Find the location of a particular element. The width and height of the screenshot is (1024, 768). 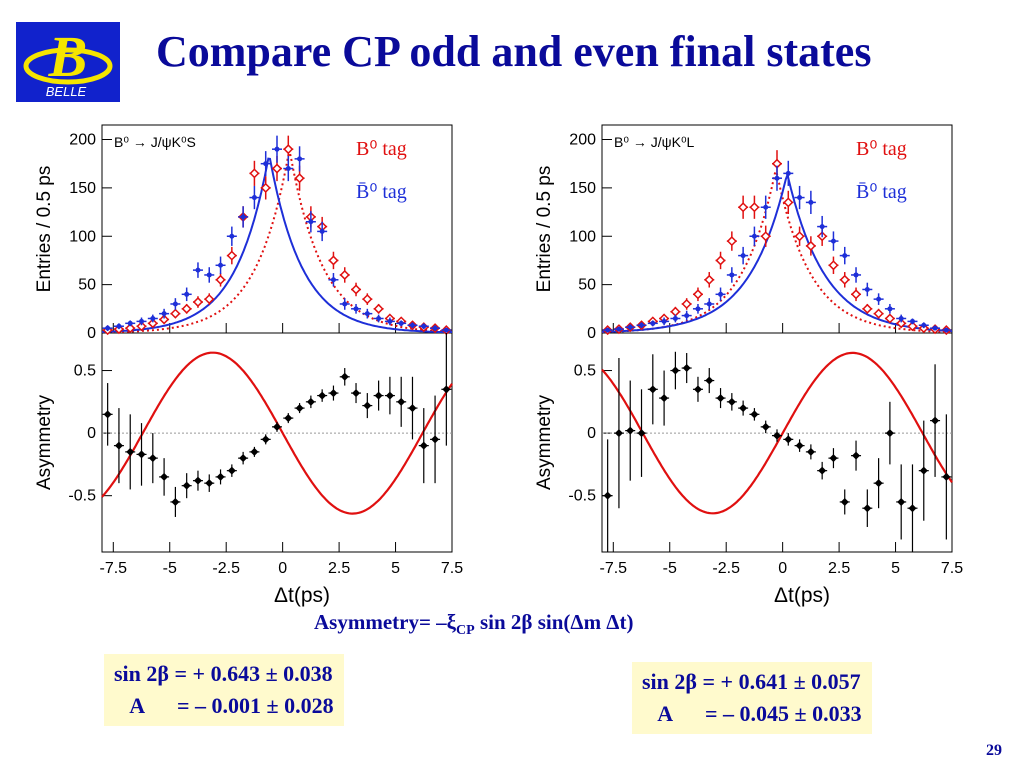

y-tick-label: 50 is located at coordinates (87, 285).